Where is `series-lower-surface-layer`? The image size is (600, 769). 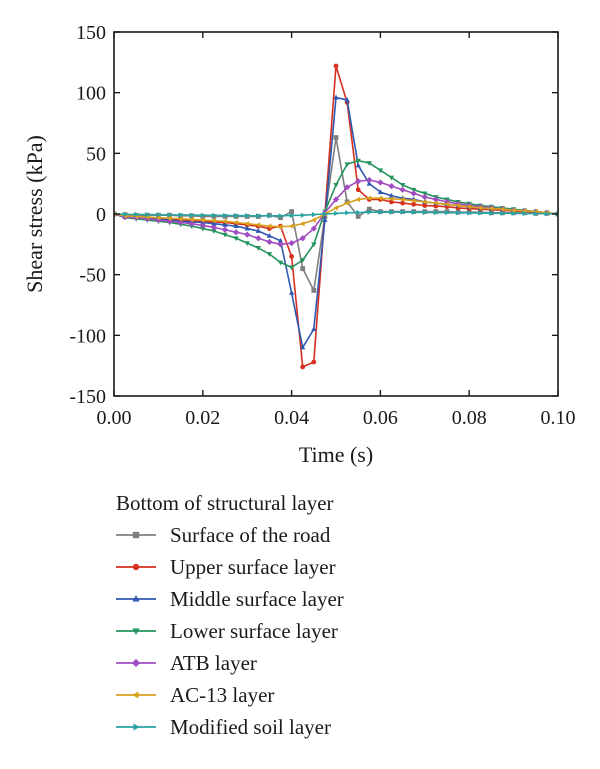
series-lower-surface-layer is located at coordinates (336, 214).